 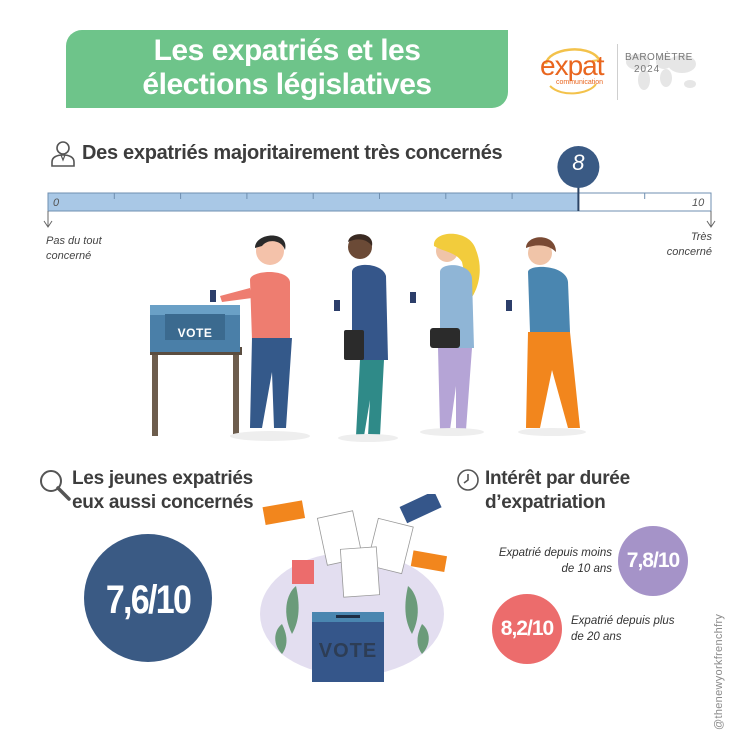 I want to click on scale-tick-max: 10, so click(x=698, y=203).